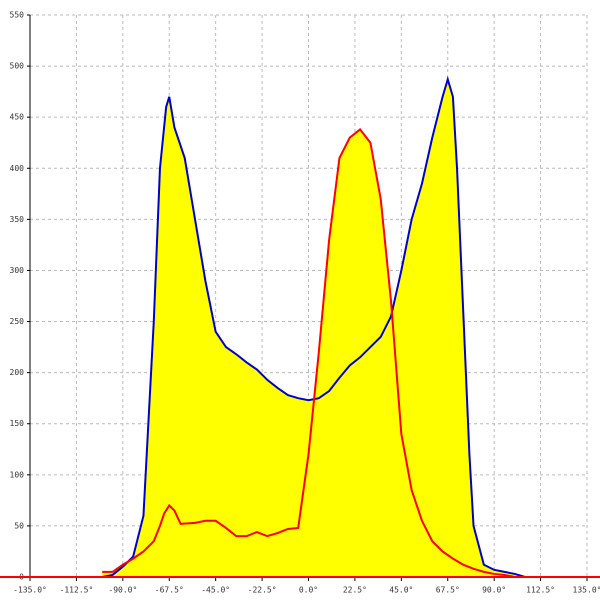  What do you see at coordinates (169, 590) in the screenshot?
I see `x-tick-label: -67.5°` at bounding box center [169, 590].